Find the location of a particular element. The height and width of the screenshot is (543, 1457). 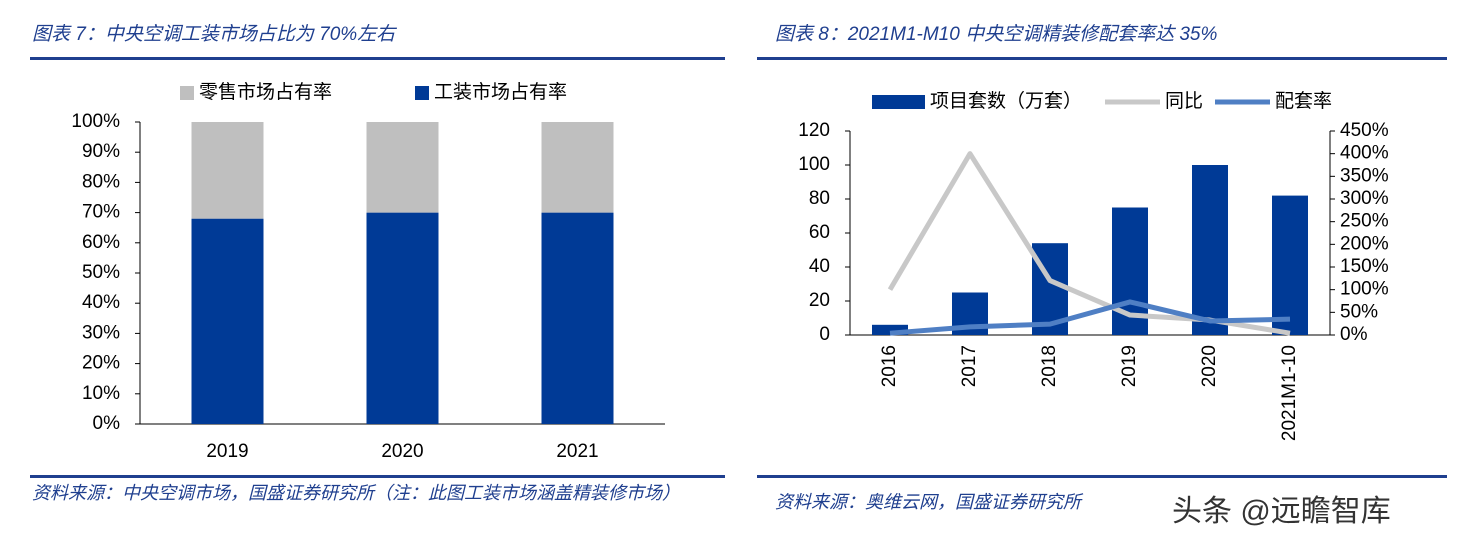

legend-label: 零售市场占有率 is located at coordinates (265, 92).